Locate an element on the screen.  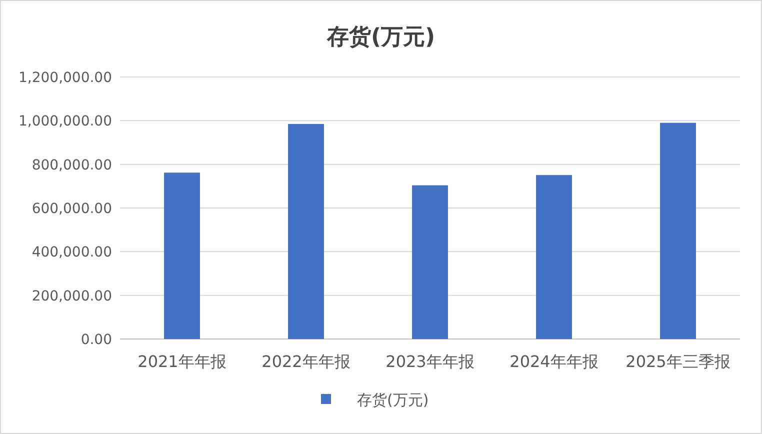
x-tick-label: 2024年年报 is located at coordinates (554, 361).